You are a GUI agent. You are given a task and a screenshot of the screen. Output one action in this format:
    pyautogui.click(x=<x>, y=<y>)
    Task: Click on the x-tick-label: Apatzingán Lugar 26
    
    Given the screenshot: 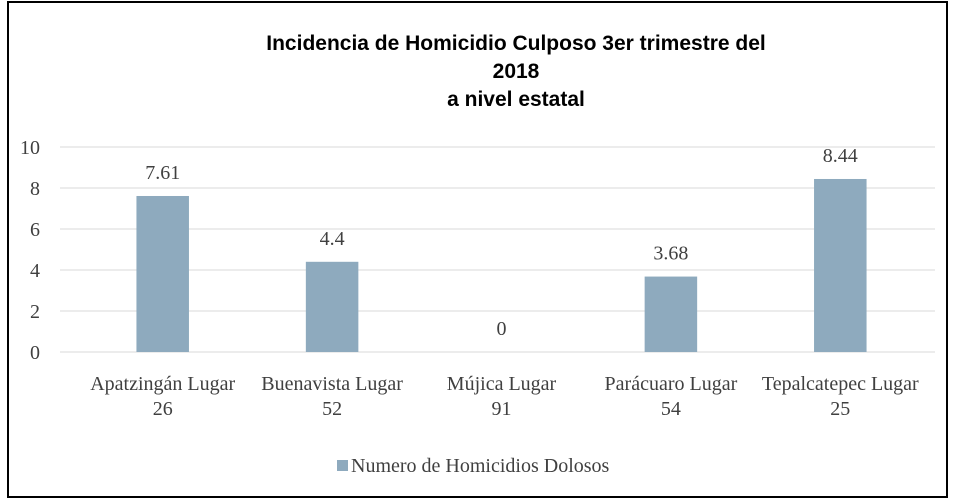 What is the action you would take?
    pyautogui.click(x=162, y=396)
    